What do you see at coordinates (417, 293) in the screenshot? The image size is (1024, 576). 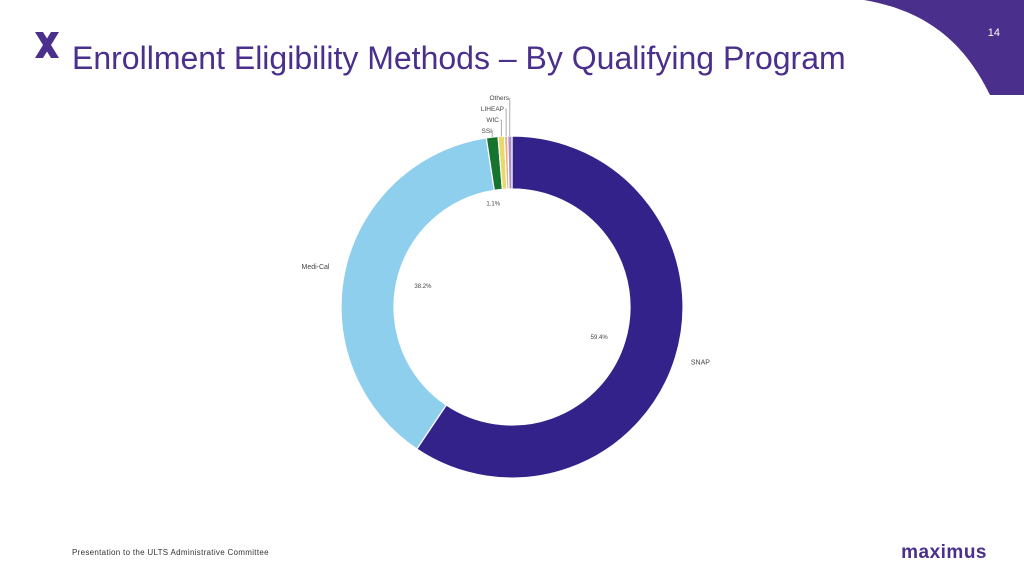 I see `slice-medi-cal` at bounding box center [417, 293].